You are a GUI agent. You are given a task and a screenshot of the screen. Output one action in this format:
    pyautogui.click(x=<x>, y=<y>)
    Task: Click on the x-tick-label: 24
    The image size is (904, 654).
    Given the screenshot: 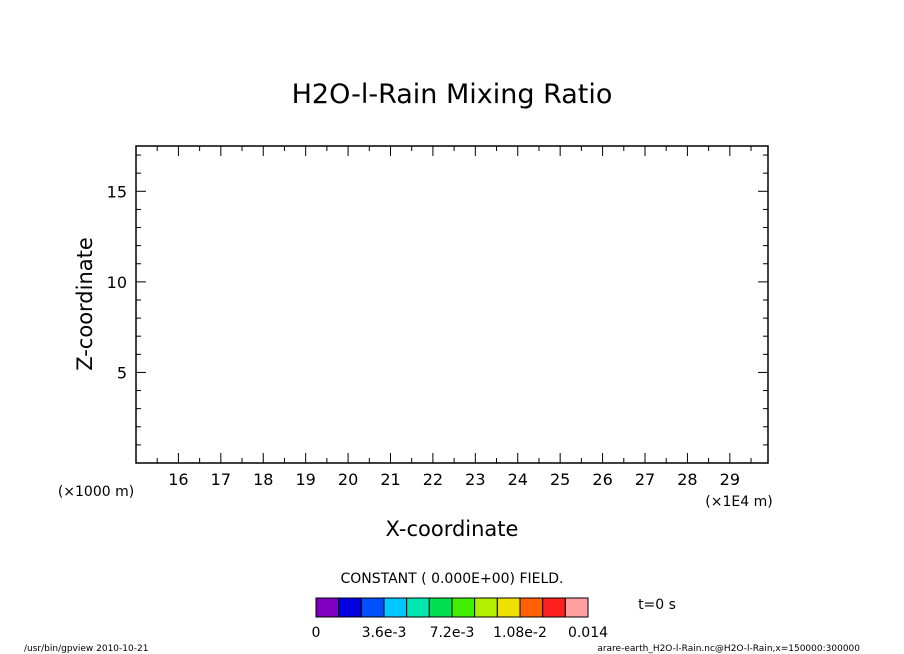 What is the action you would take?
    pyautogui.click(x=518, y=479)
    